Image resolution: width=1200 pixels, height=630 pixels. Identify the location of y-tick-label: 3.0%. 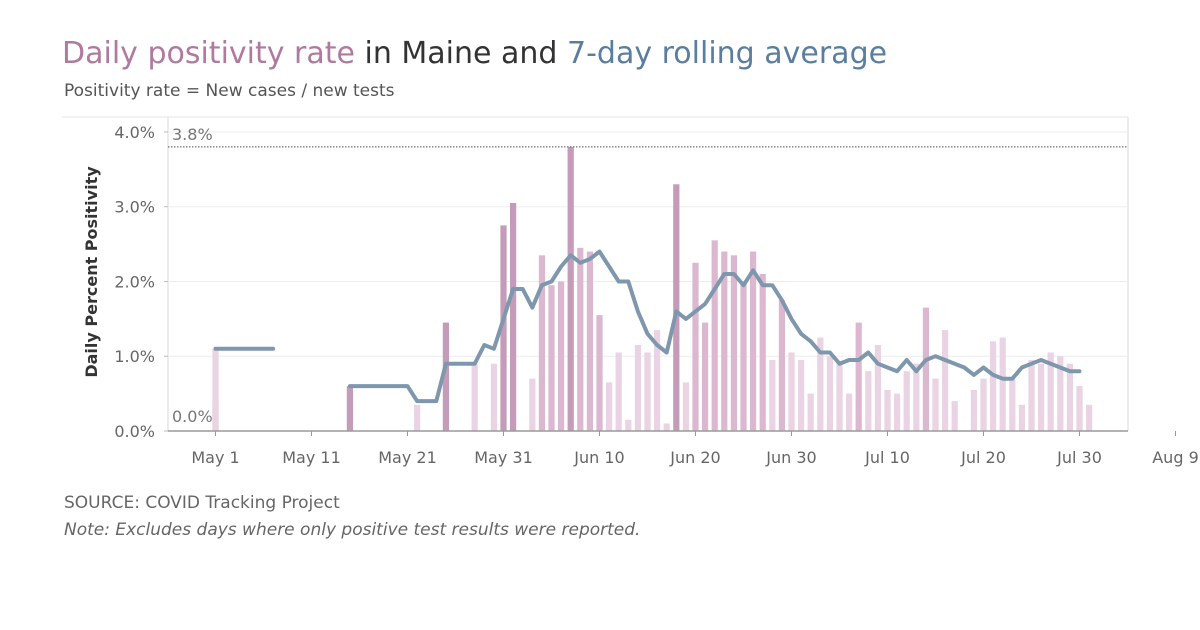
(134, 207).